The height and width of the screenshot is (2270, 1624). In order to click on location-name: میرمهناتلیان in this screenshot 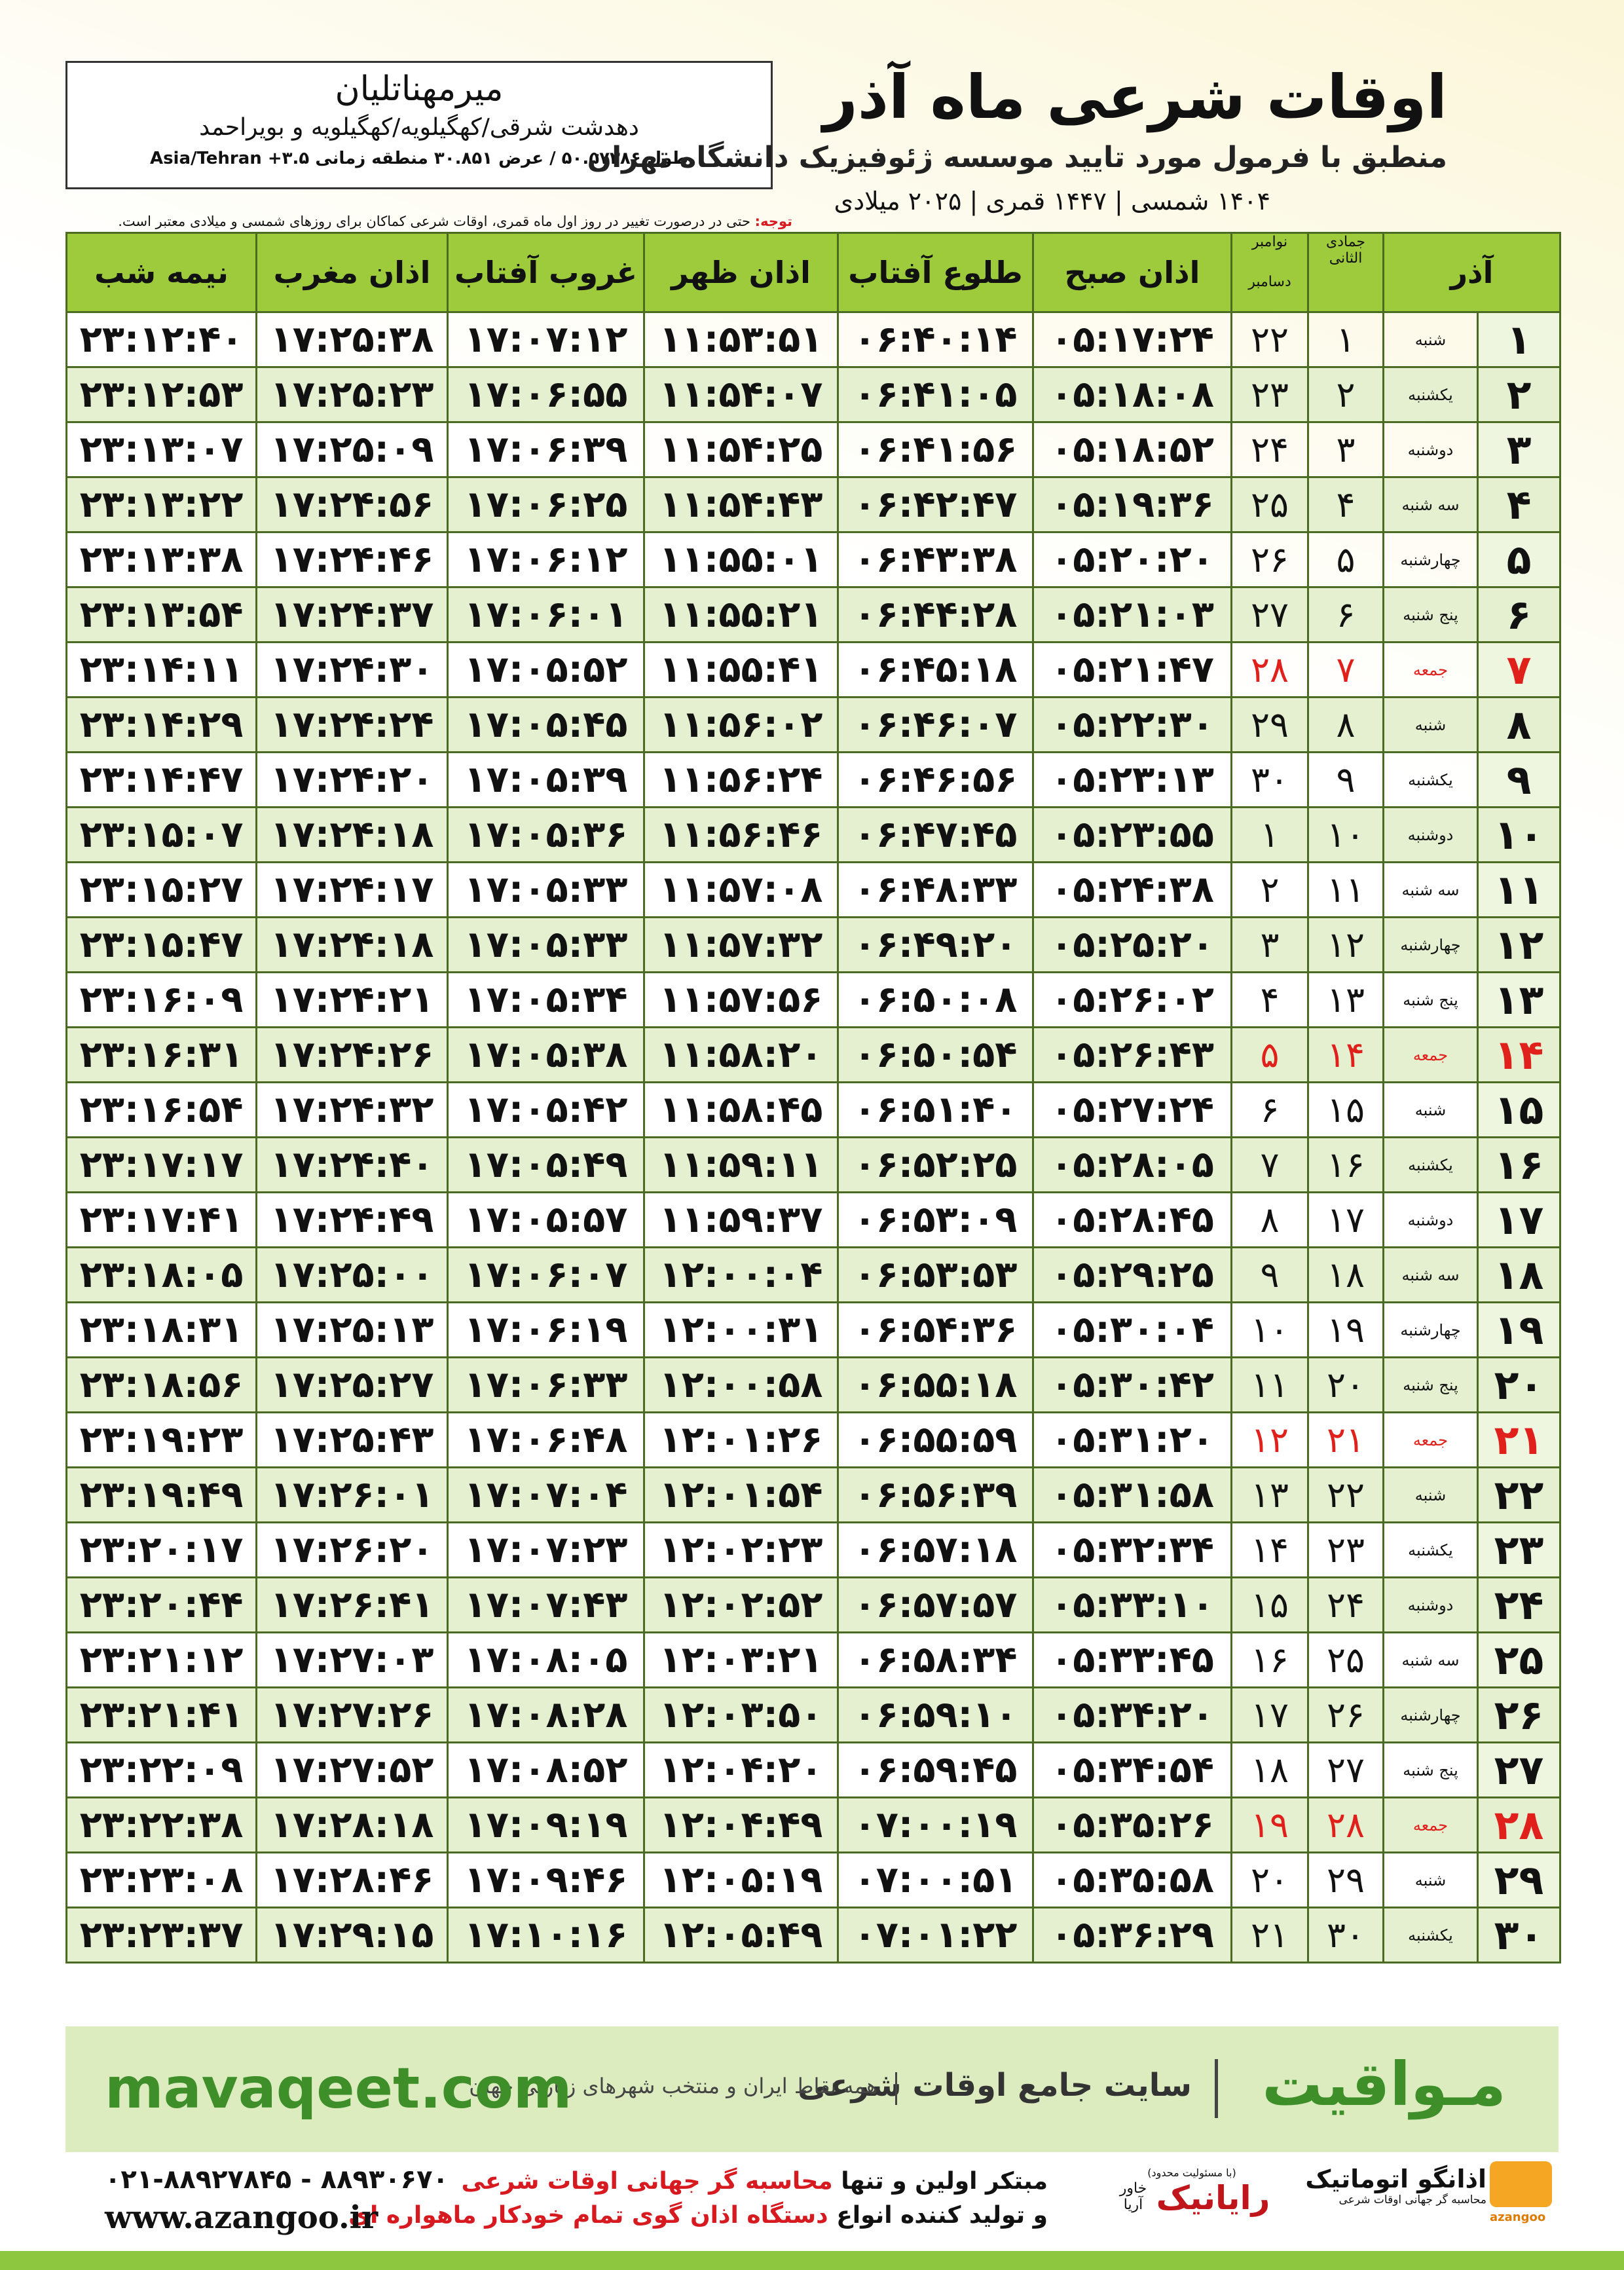, I will do `click(419, 89)`.